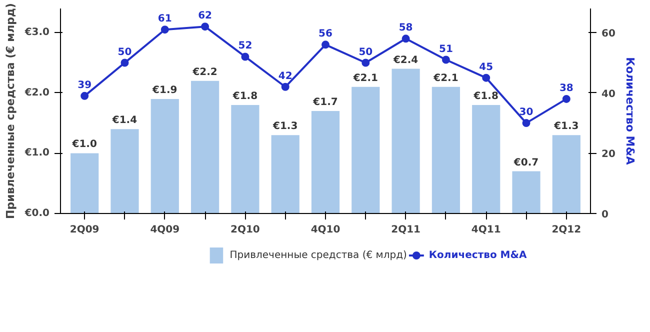 The height and width of the screenshot is (332, 650). Describe the element at coordinates (405, 28) in the screenshot. I see `data-label: 58` at that location.